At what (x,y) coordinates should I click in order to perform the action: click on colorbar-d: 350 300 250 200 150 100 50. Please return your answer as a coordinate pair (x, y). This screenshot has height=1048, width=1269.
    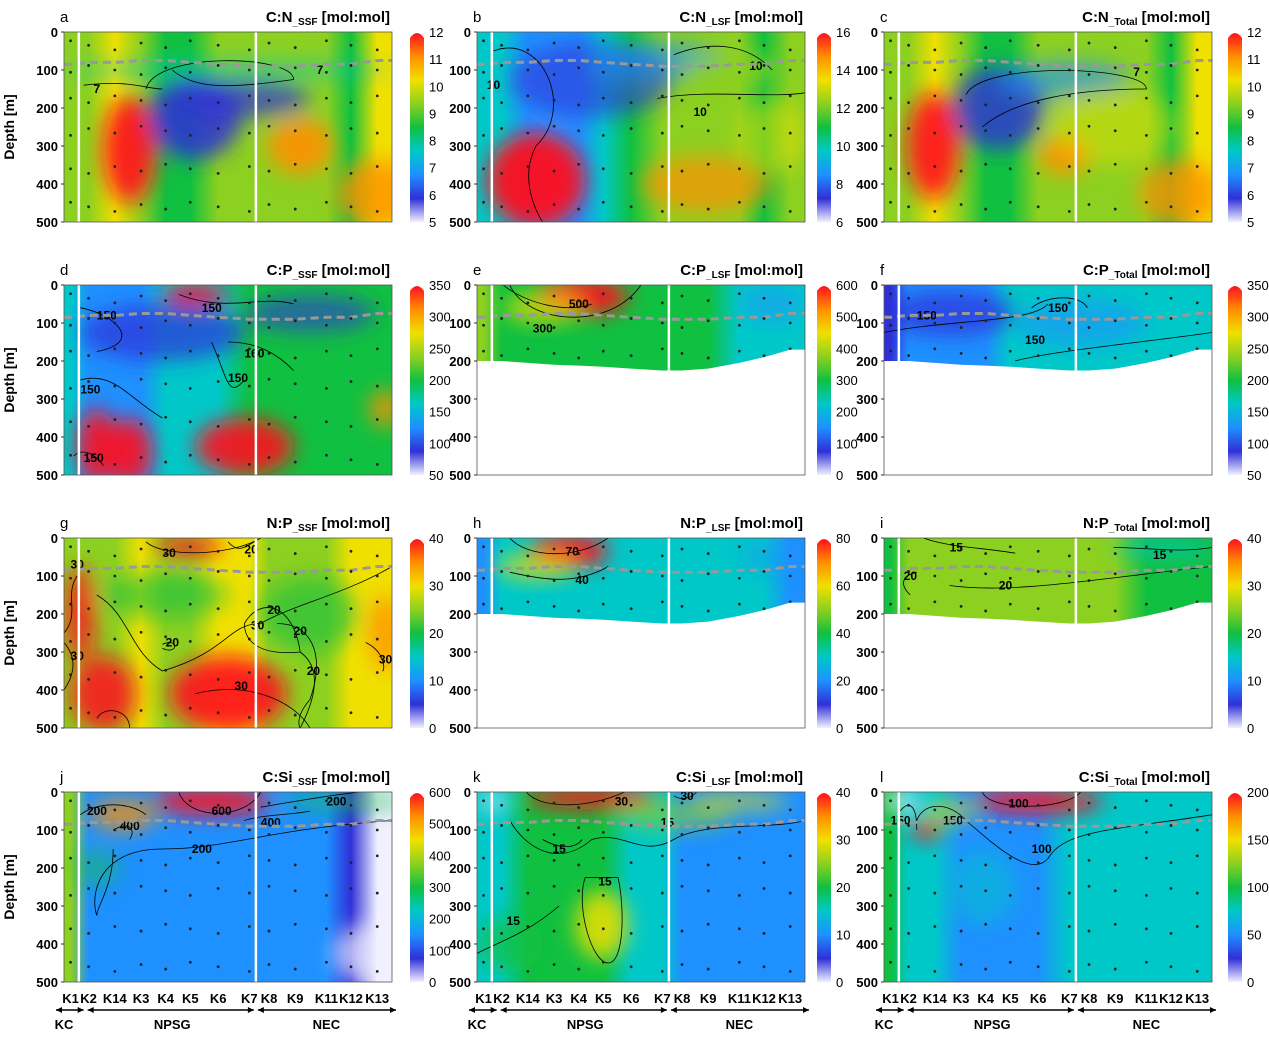
    Looking at the image, I should click on (430, 380).